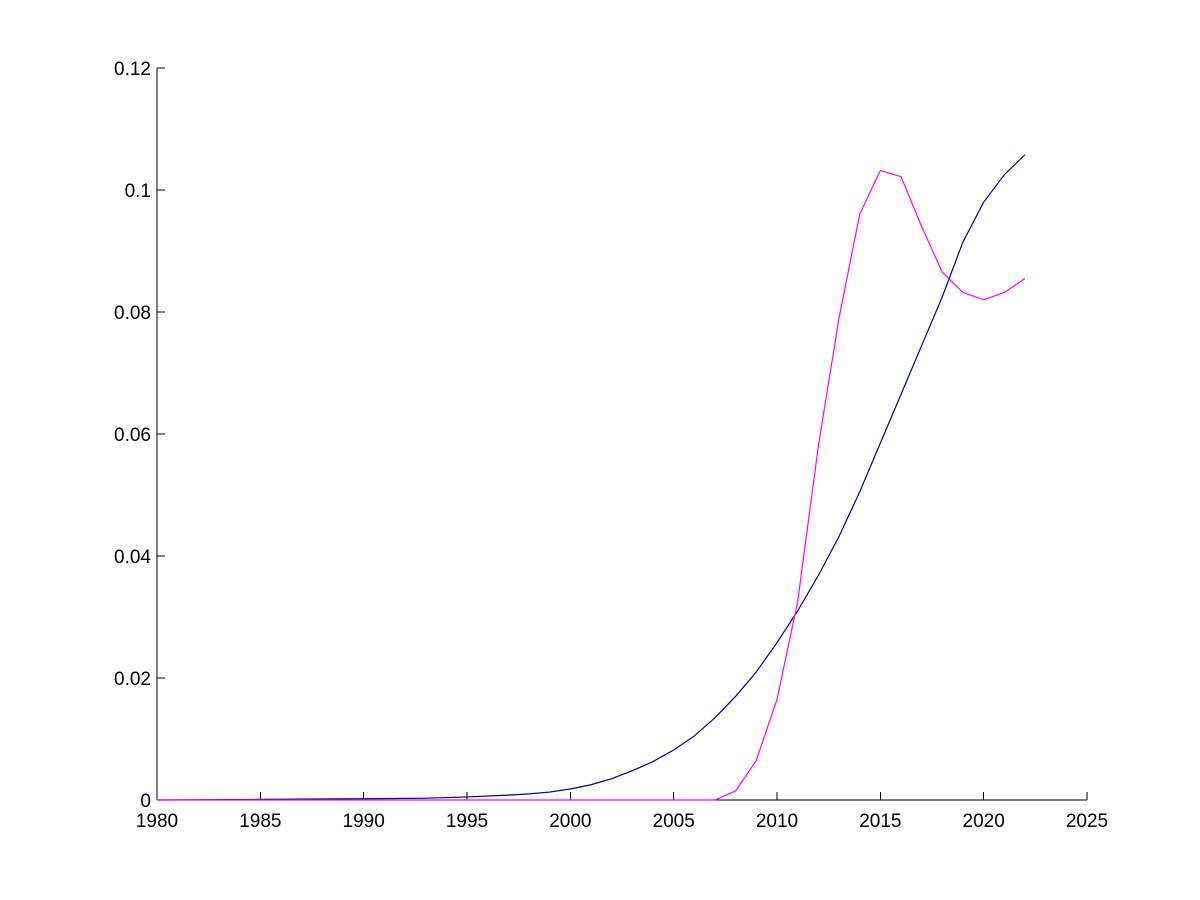 This screenshot has width=1200, height=900. What do you see at coordinates (364, 821) in the screenshot?
I see `x-tick-label: 1990` at bounding box center [364, 821].